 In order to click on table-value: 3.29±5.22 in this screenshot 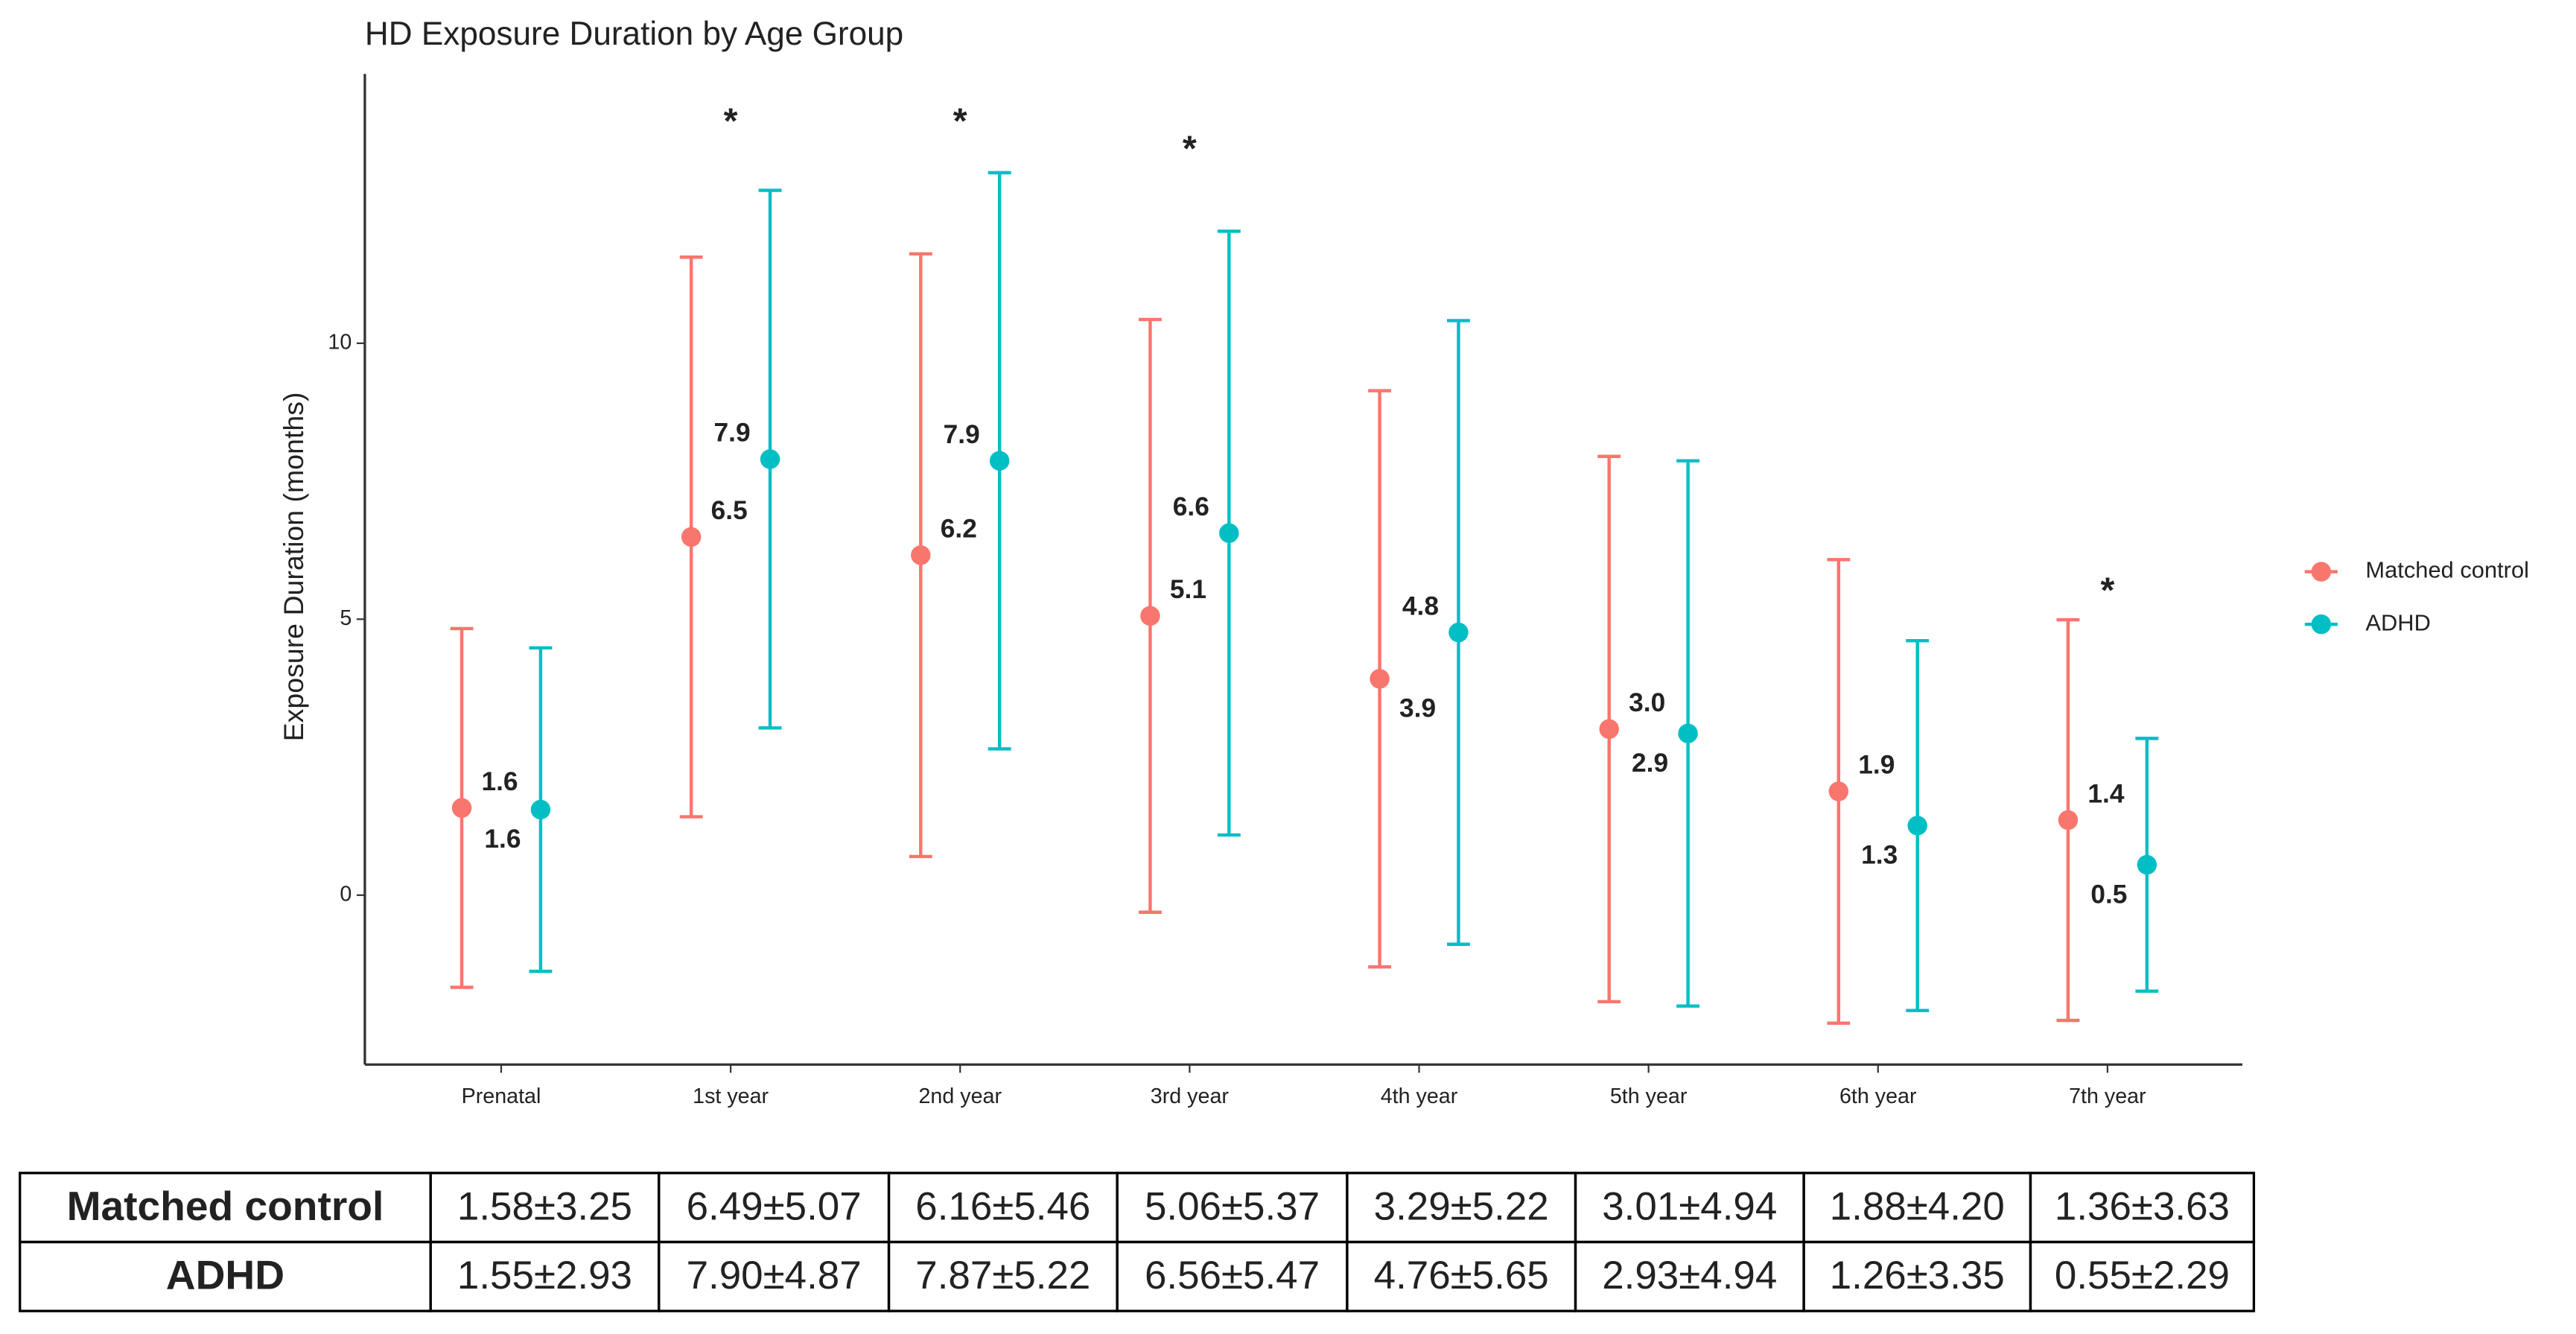, I will do `click(1461, 1206)`.